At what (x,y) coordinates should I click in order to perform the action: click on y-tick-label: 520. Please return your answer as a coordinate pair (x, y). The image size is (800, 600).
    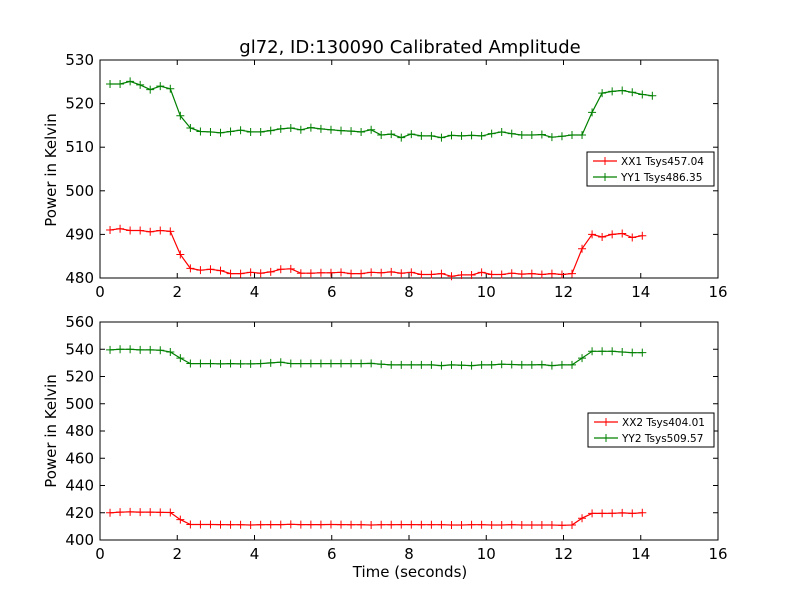
    Looking at the image, I should click on (79, 377).